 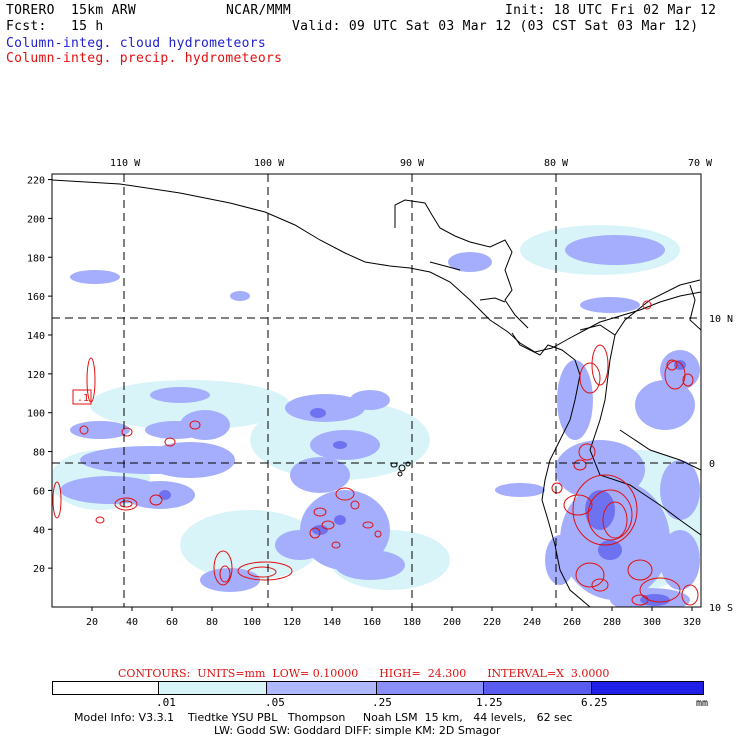 What do you see at coordinates (36, 336) in the screenshot?
I see `y-tick-label: 140` at bounding box center [36, 336].